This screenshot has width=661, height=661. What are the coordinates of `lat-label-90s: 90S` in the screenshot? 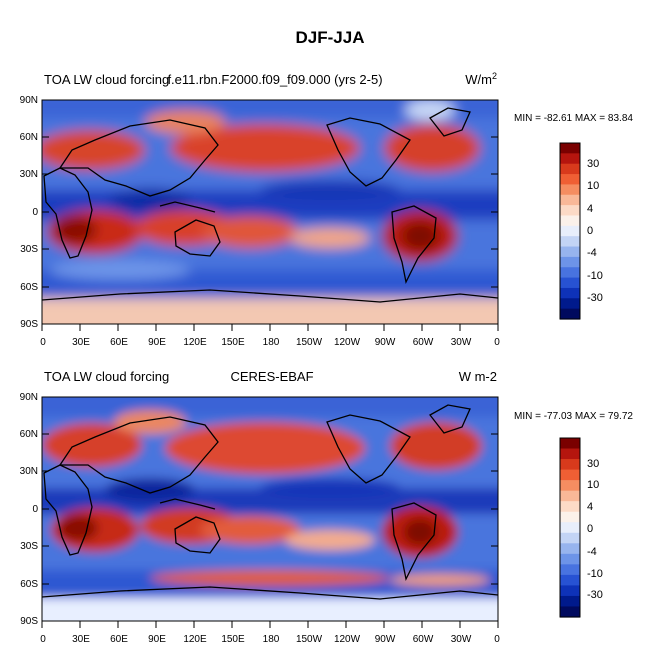 It's located at (29, 324).